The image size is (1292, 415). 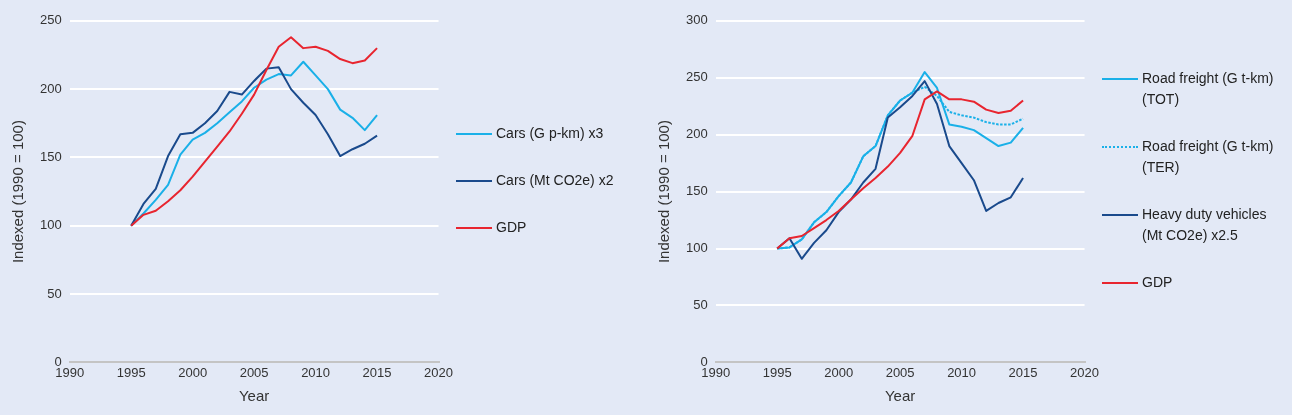 I want to click on legend-label: Cars (Mt CO2e) x2, so click(x=555, y=180).